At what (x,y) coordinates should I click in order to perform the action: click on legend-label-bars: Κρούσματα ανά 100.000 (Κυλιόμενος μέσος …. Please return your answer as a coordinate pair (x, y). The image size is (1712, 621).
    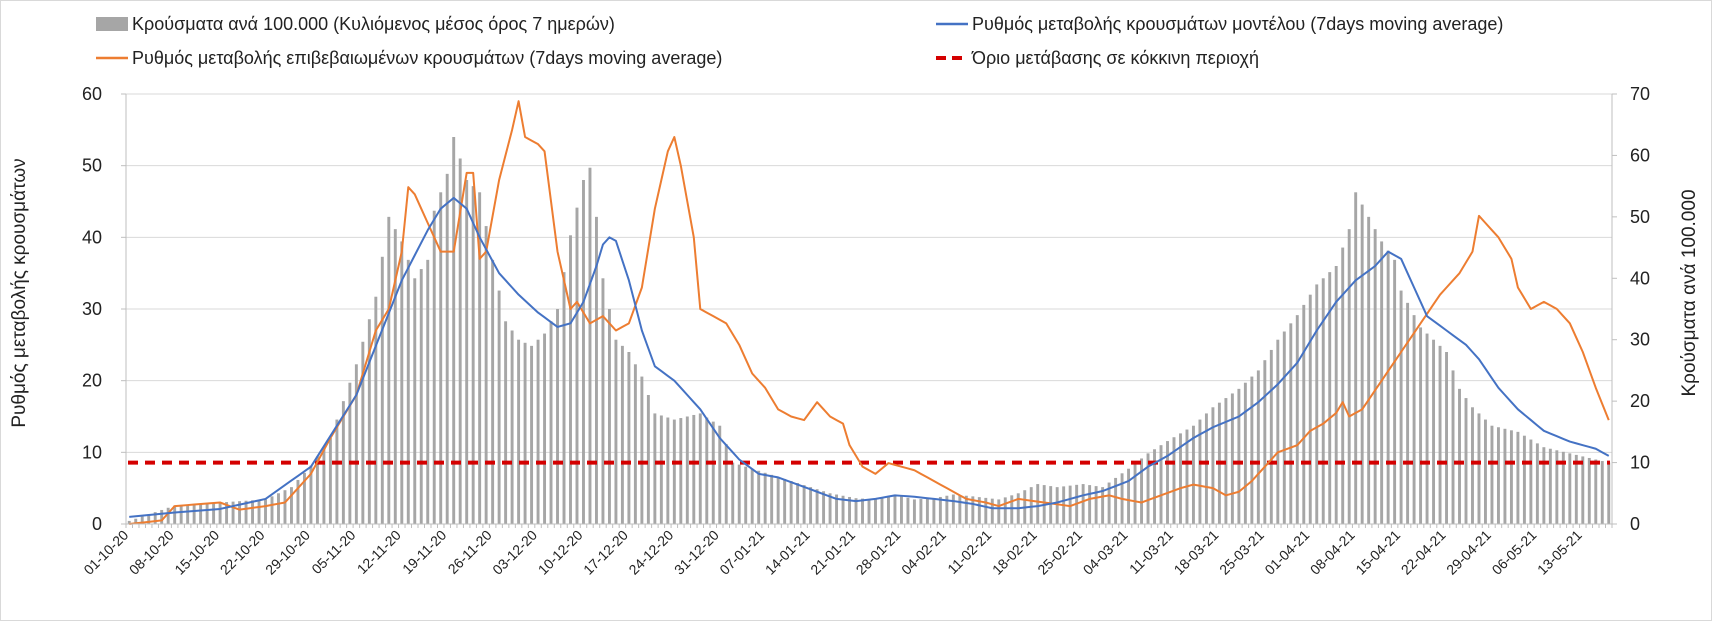
    Looking at the image, I should click on (373, 24).